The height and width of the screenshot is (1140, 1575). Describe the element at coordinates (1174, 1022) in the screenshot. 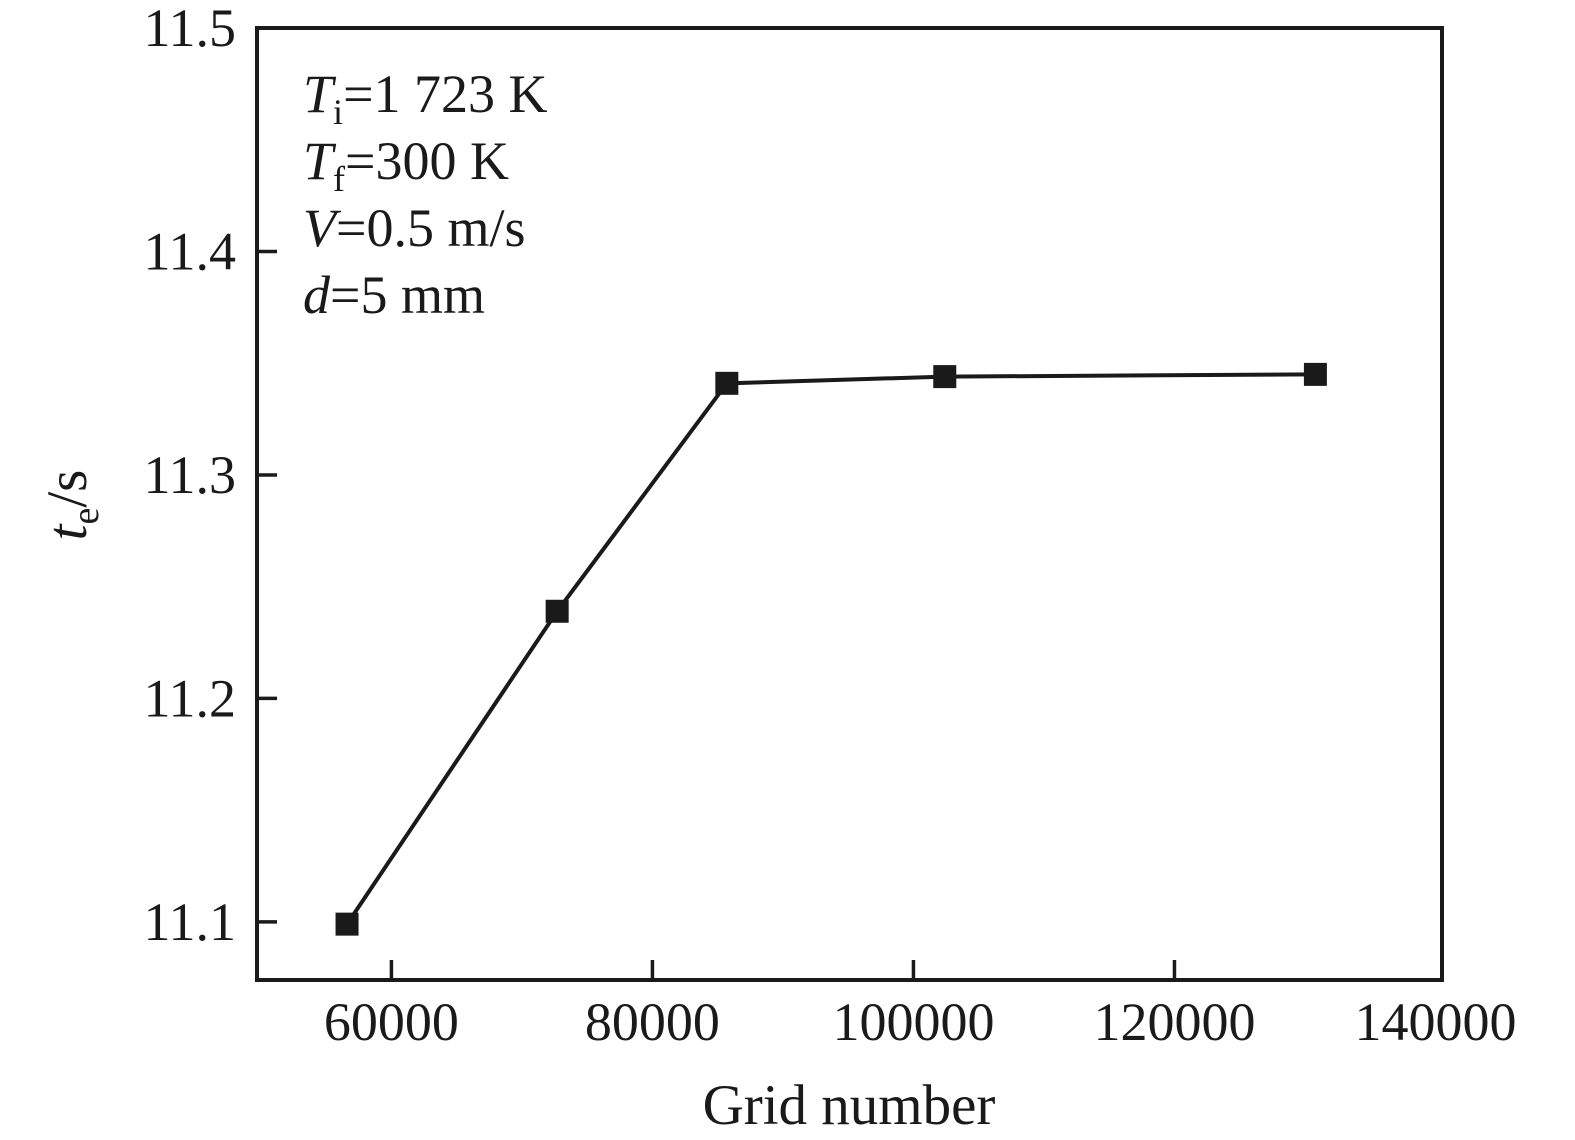

I see `x-tick-label: 120000` at that location.